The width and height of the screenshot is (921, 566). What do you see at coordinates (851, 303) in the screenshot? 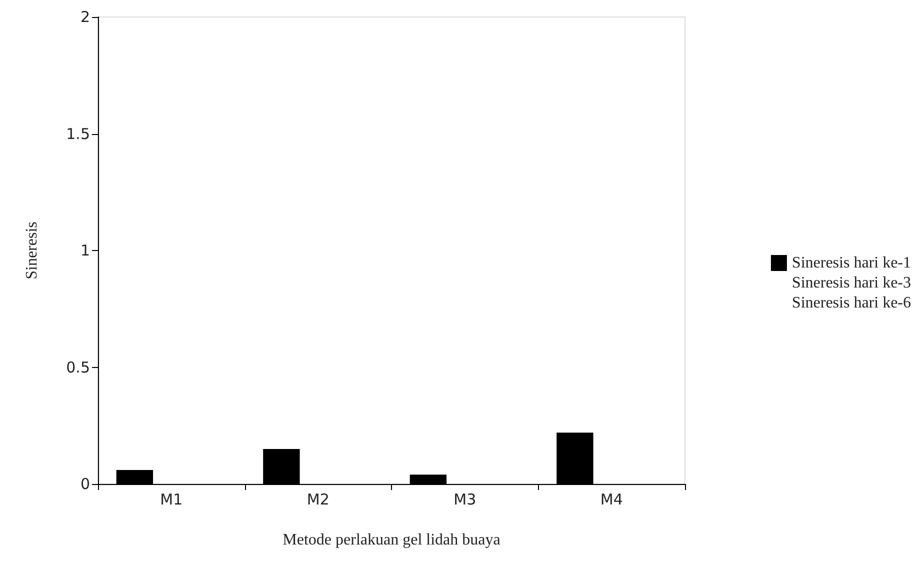
I see `text: Sineresis hari ke-6` at bounding box center [851, 303].